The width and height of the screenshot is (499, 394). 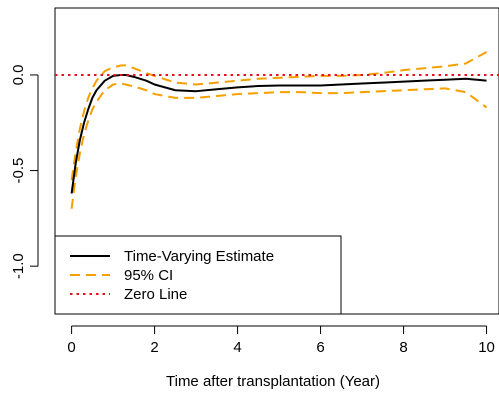 What do you see at coordinates (198, 275) in the screenshot?
I see `legend: Time-Varying Estimate 95% CI Zero Line` at bounding box center [198, 275].